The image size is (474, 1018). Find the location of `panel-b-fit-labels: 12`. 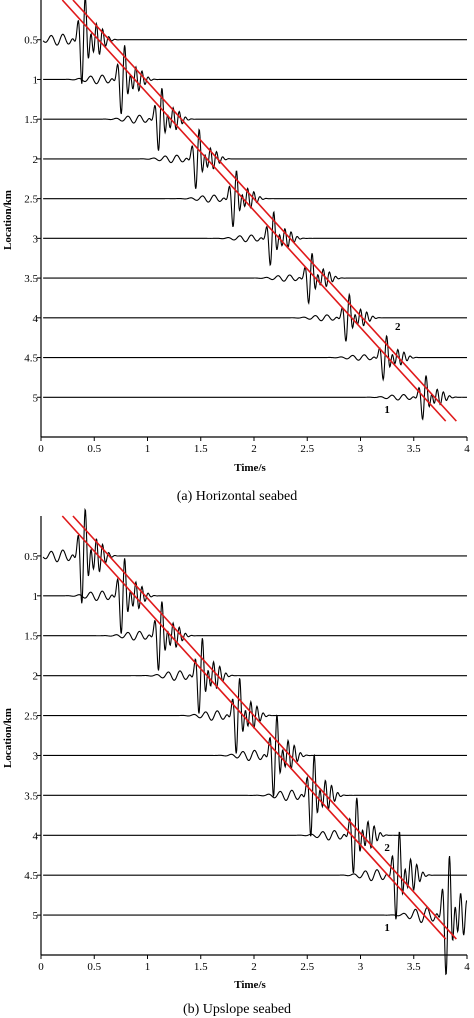

panel-b-fit-labels: 12 is located at coordinates (387, 888).